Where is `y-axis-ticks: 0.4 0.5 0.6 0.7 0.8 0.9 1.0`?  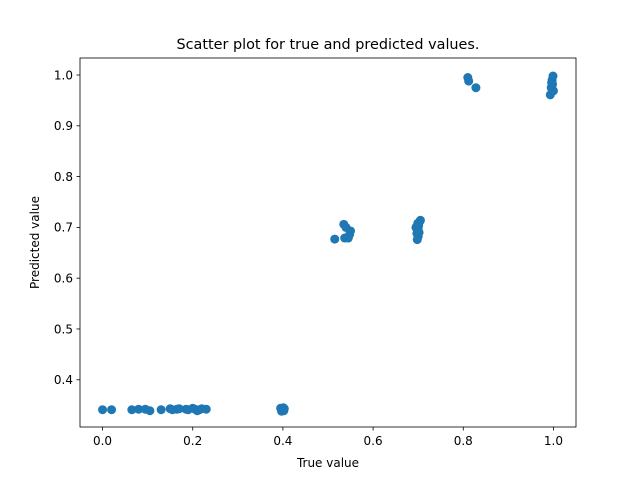 y-axis-ticks: 0.4 0.5 0.6 0.7 0.8 0.9 1.0 is located at coordinates (67, 227).